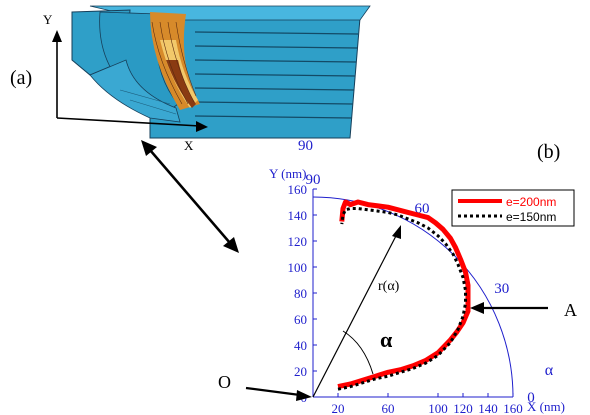 The height and width of the screenshot is (415, 590). Describe the element at coordinates (305, 146) in the screenshot. I see `panel-a-tick-90: 90` at that location.